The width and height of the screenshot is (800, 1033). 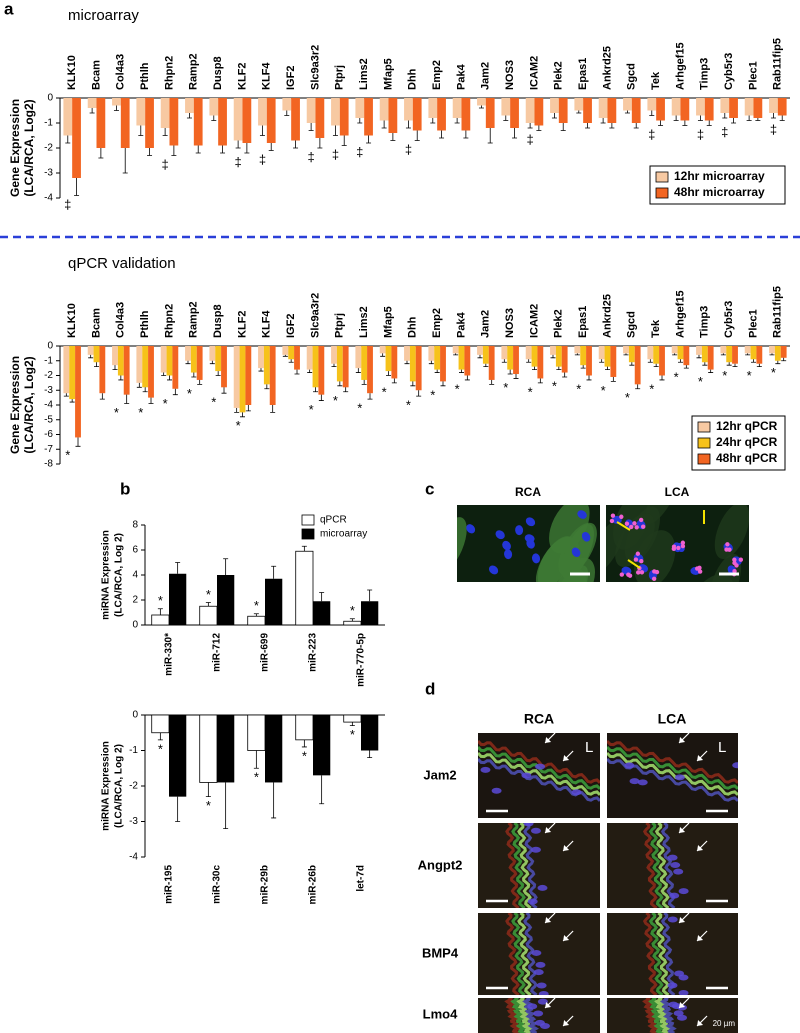 I want to click on image-bg, so click(x=539, y=865).